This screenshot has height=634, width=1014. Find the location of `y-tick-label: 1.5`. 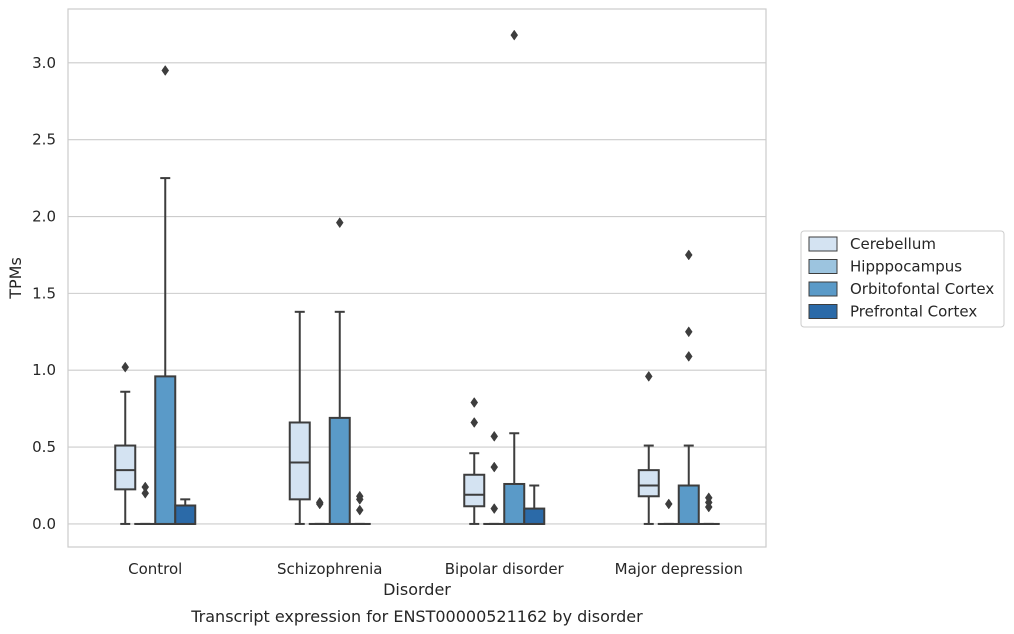

y-tick-label: 1.5 is located at coordinates (44, 293).